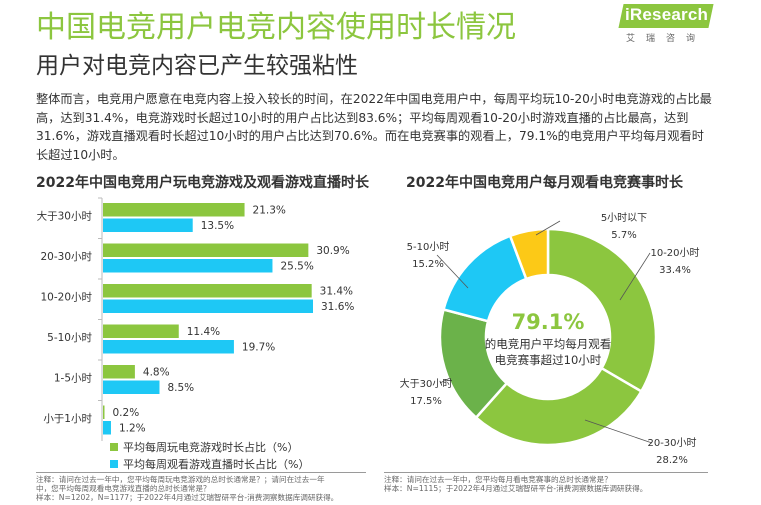  I want to click on donut-slice-label: 5小时以下, so click(624, 218).